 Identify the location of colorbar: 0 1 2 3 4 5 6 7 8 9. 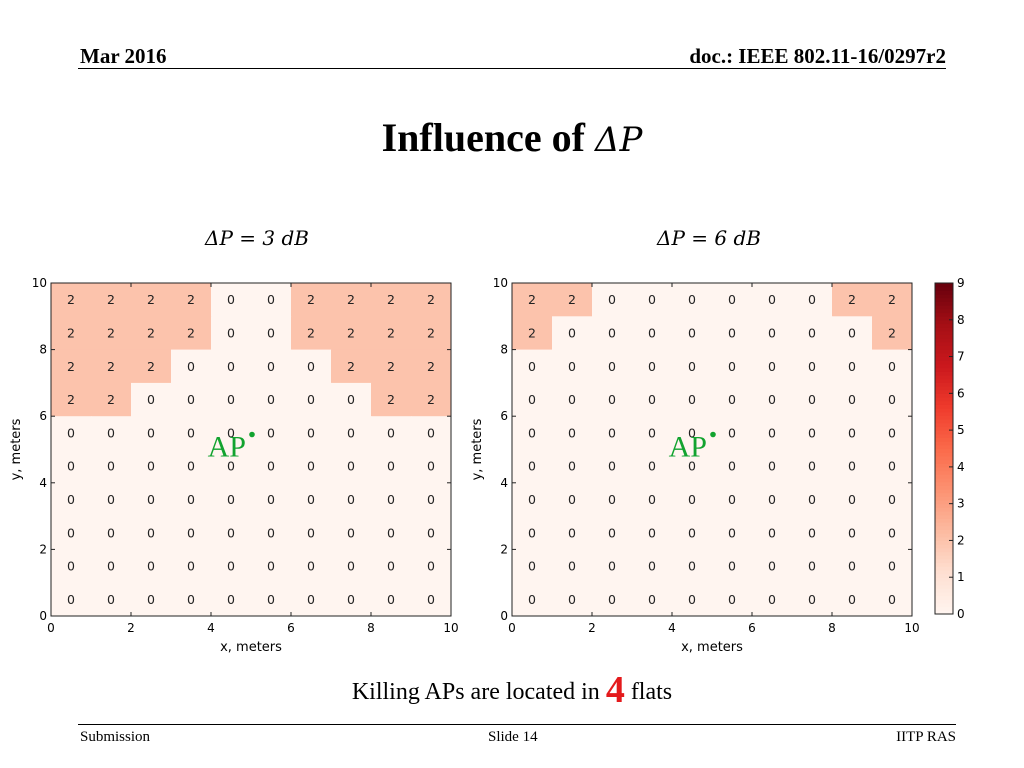
(949, 448).